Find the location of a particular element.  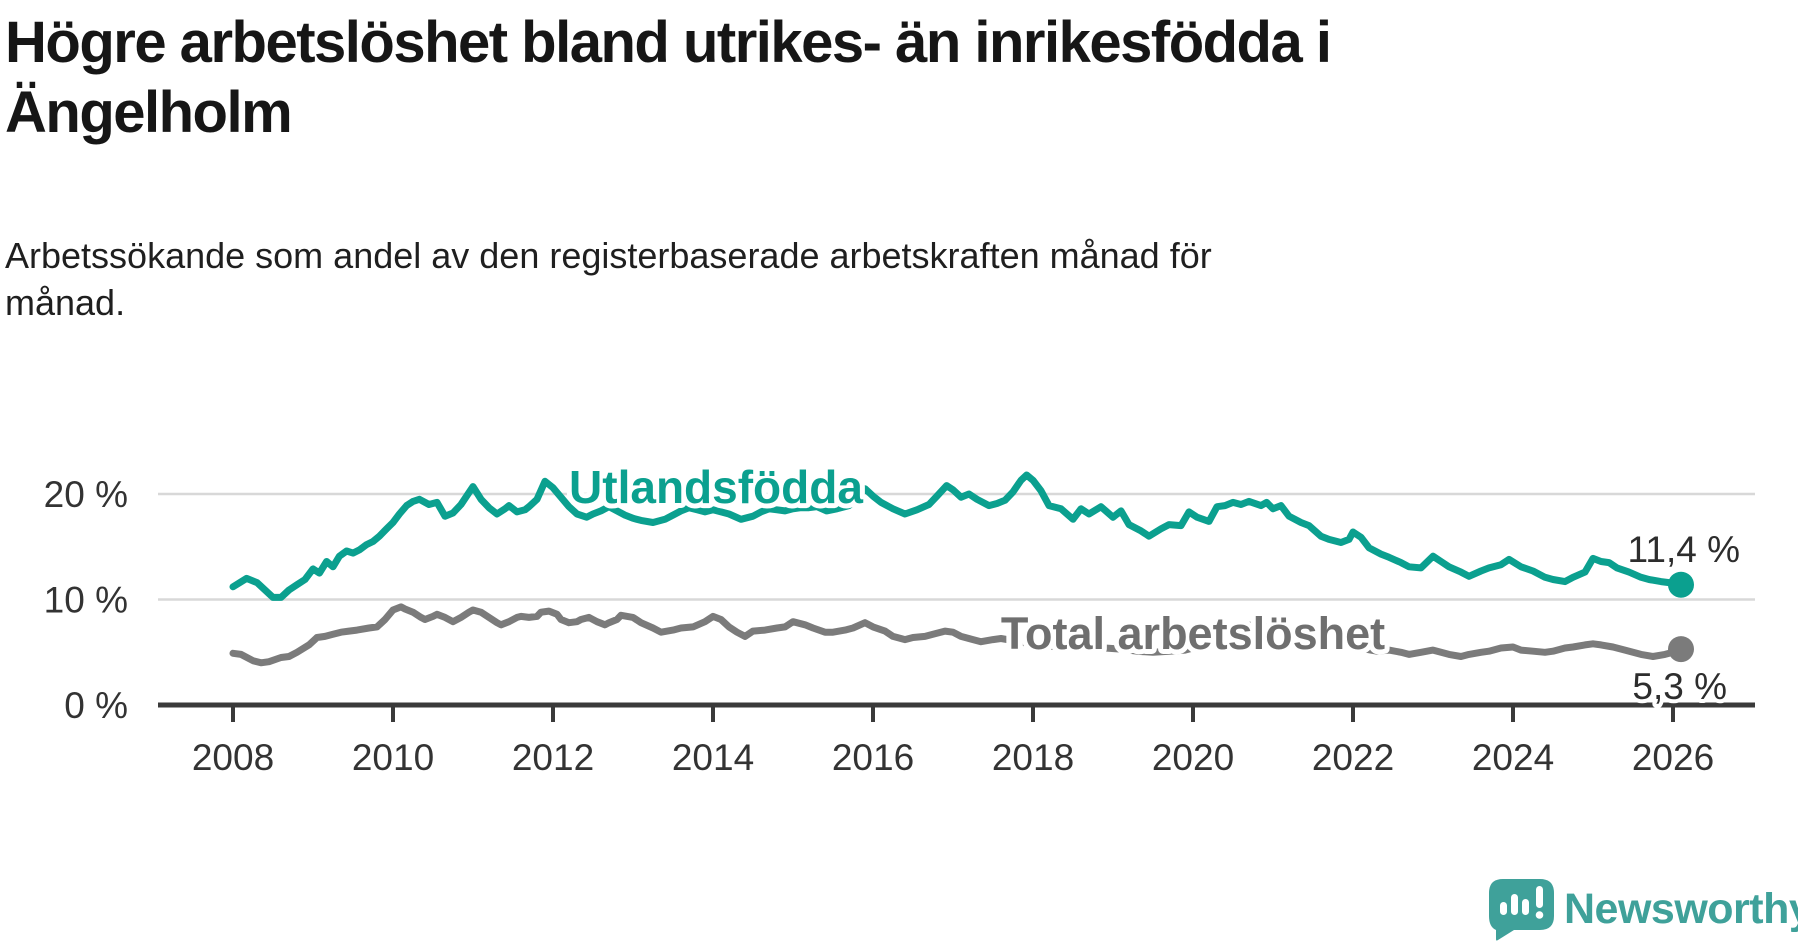

x-axis-labels: 2008 2010 2012 2014 2016 2018 2020 2022 2024 2026 is located at coordinates (953, 757).